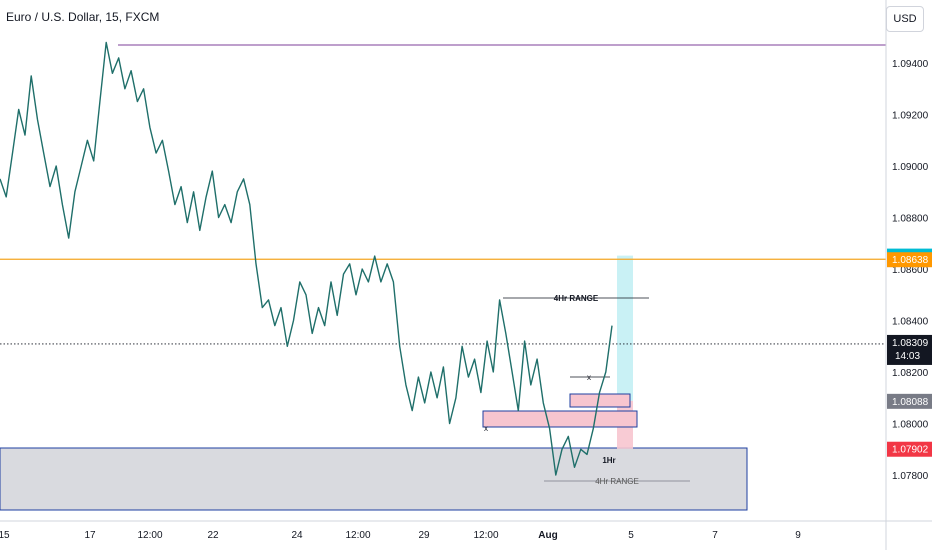 This screenshot has width=932, height=555. What do you see at coordinates (213, 535) in the screenshot?
I see `x-tick-label-3: 22` at bounding box center [213, 535].